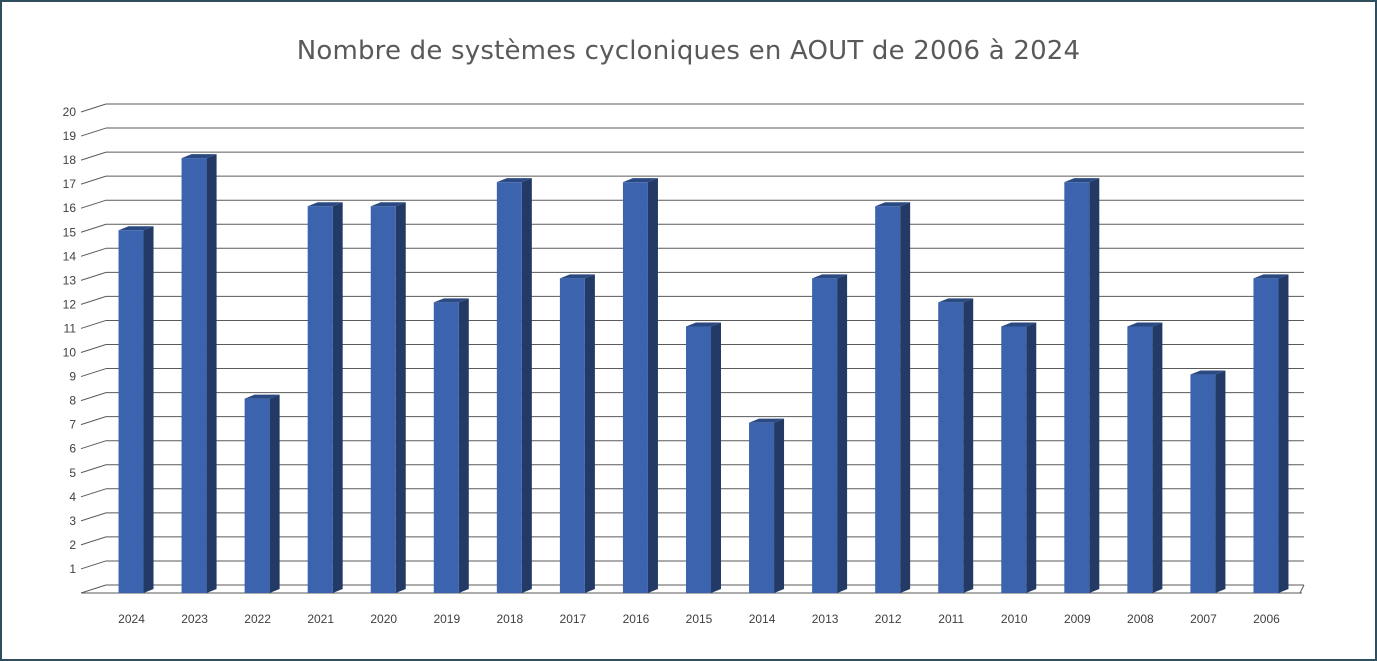  What do you see at coordinates (70, 280) in the screenshot?
I see `y-tick-label: 13` at bounding box center [70, 280].